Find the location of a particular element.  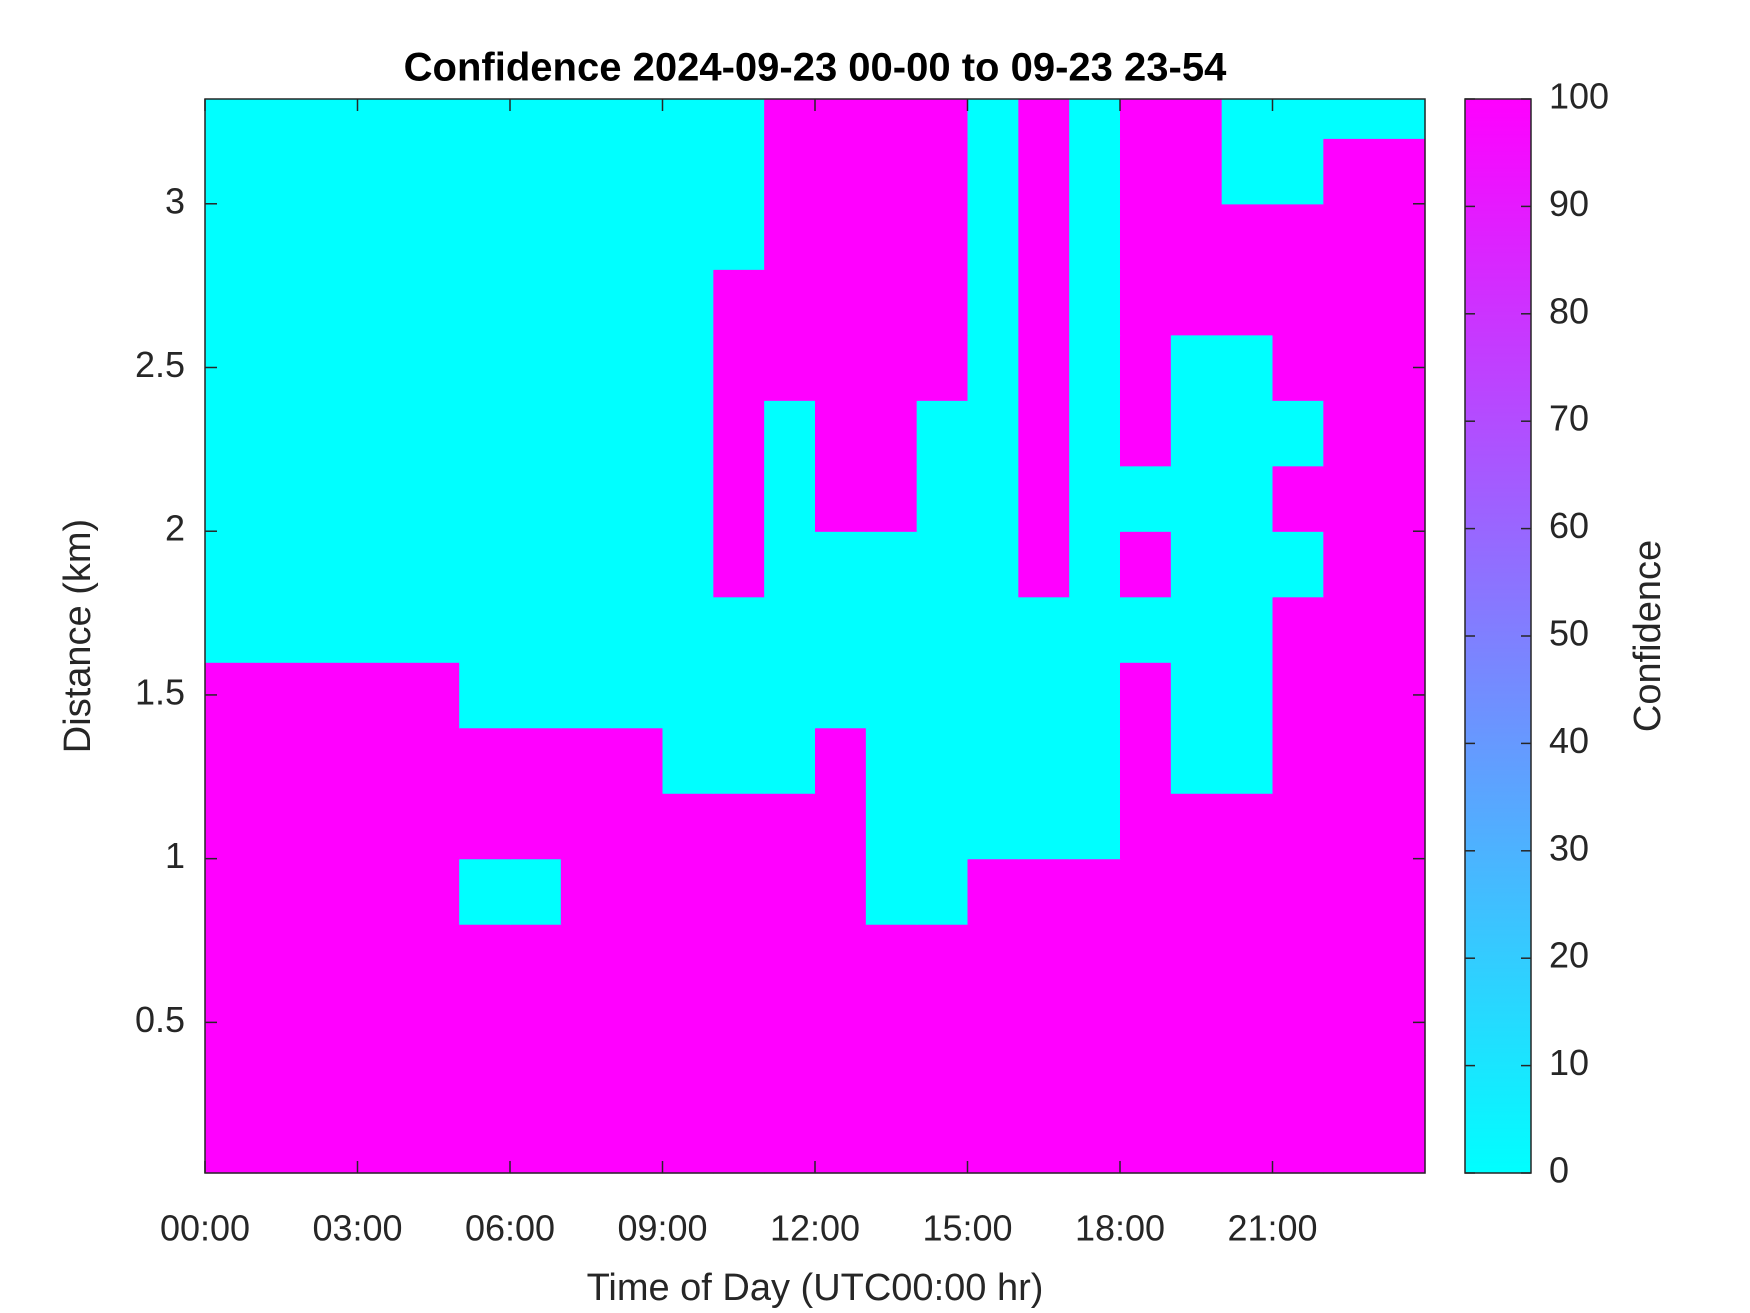

y-tick-label: 1.5 is located at coordinates (160, 691).